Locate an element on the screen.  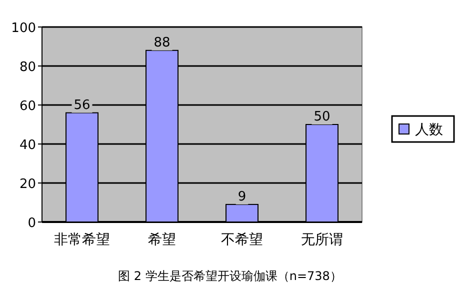
x-tick-label: 无所谓 is located at coordinates (322, 240).